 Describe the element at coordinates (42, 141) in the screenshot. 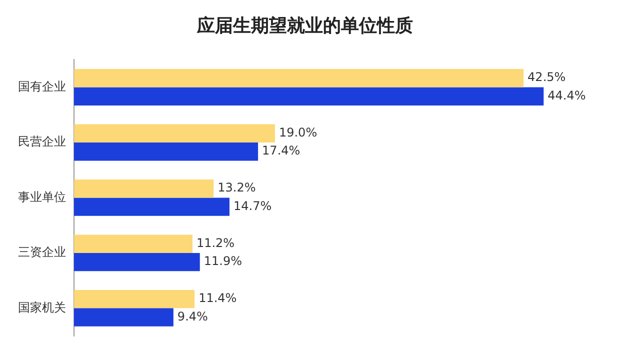

I see `y-tick-label: 民营企业` at that location.